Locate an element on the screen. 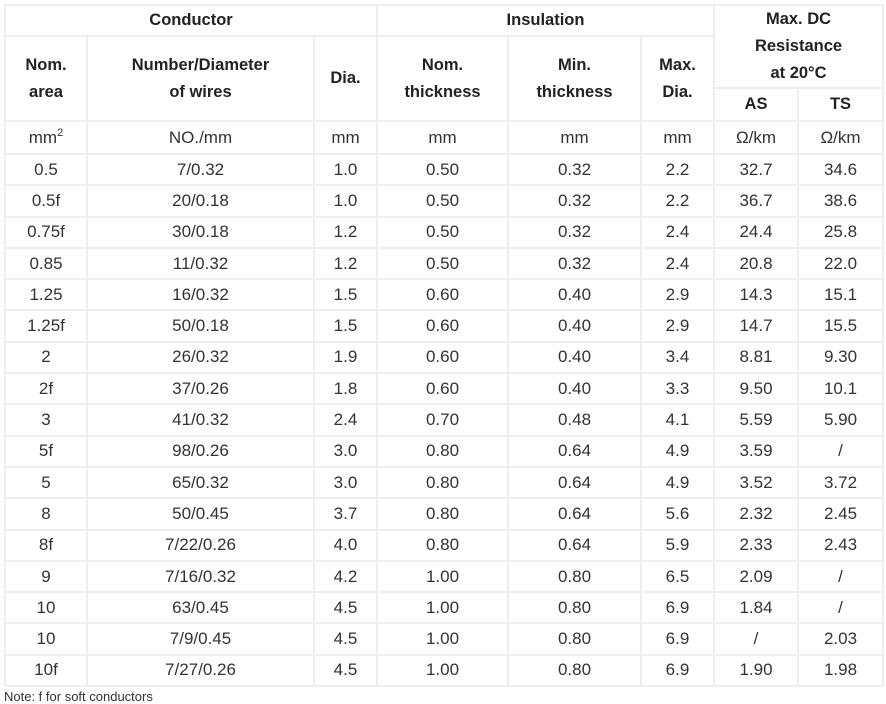 Image resolution: width=886 pixels, height=704 pixels. table-cell: 50/0.18 is located at coordinates (200, 326).